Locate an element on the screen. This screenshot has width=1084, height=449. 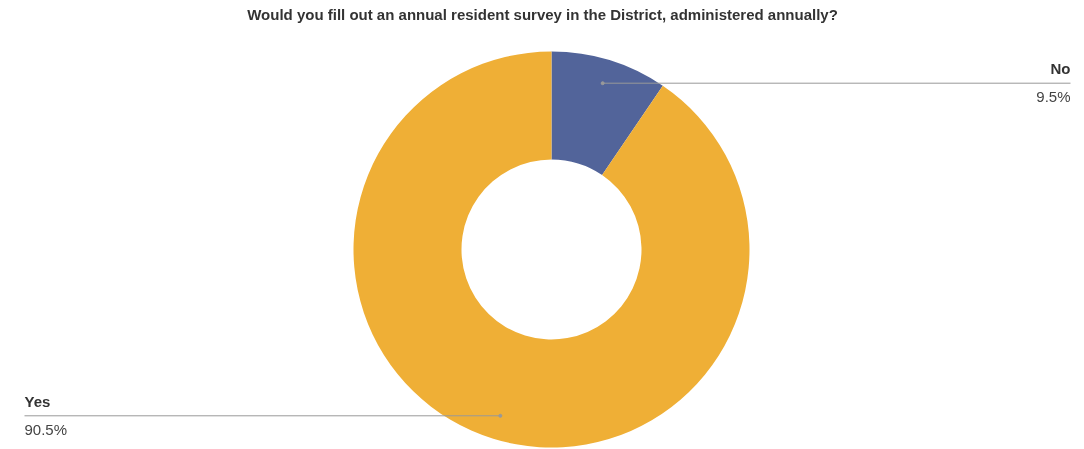
data-label: 90.5% is located at coordinates (46, 429).